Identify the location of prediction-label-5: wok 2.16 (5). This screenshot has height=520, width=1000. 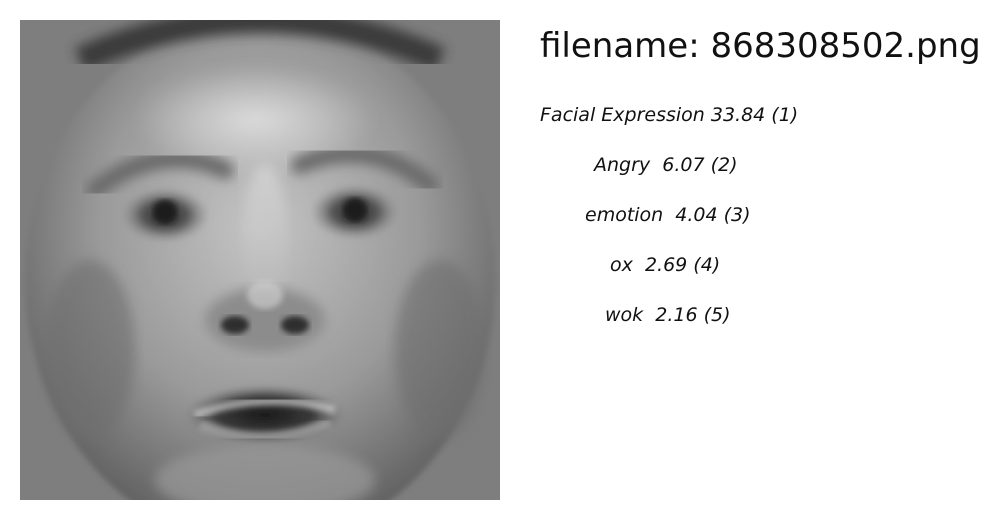
(668, 315).